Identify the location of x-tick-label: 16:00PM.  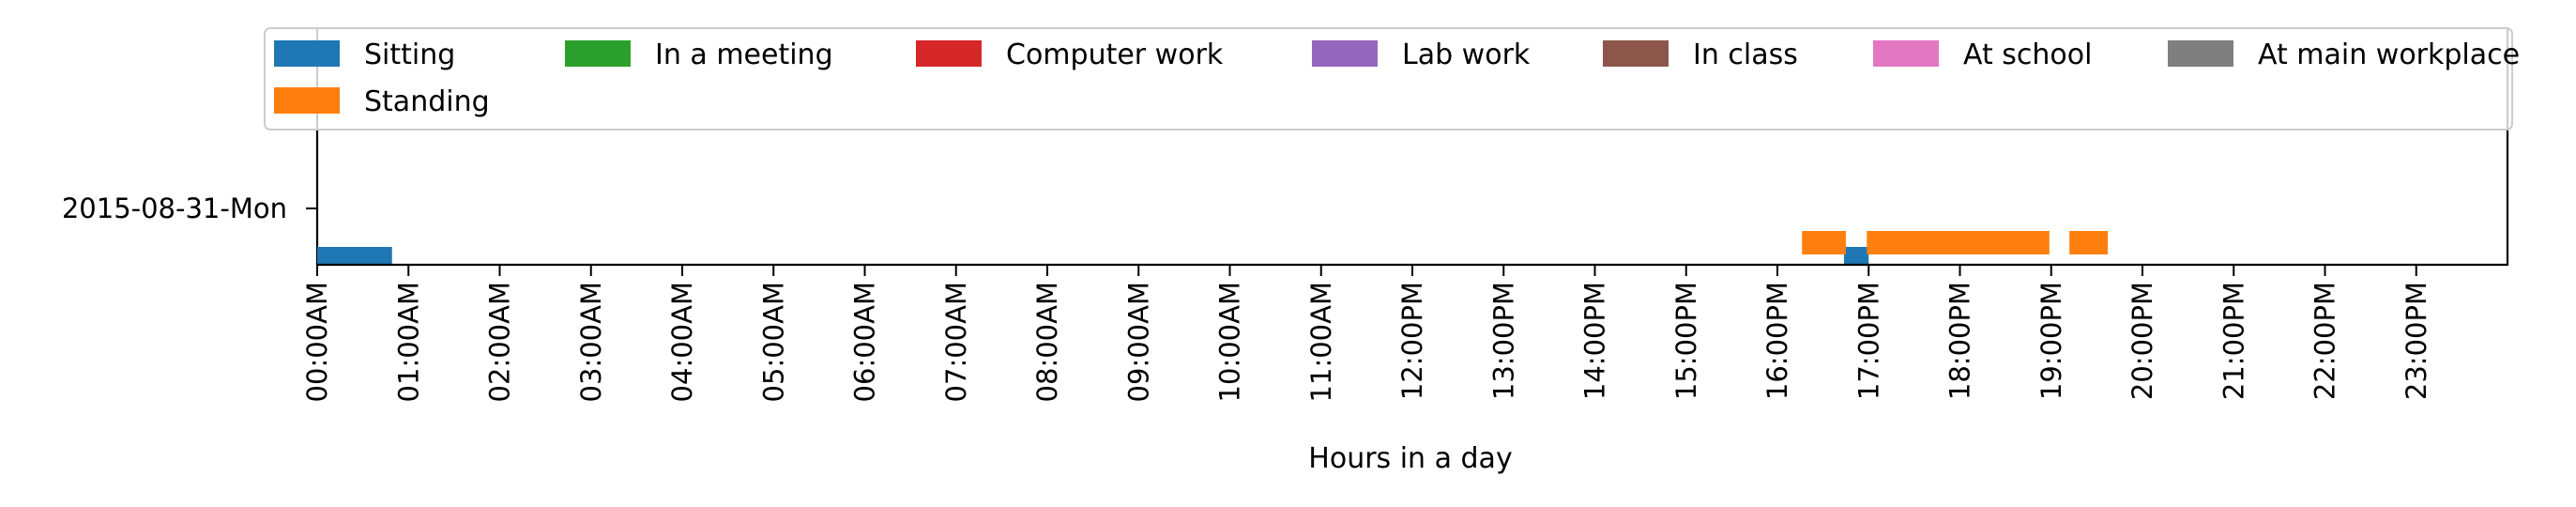
(1777, 341).